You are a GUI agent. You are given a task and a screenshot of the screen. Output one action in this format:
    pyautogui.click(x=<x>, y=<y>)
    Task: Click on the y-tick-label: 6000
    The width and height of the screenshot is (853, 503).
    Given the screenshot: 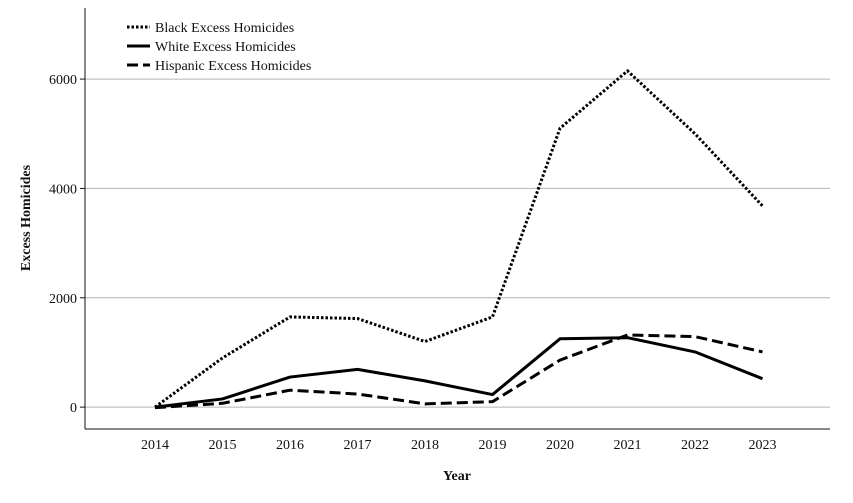 What is the action you would take?
    pyautogui.click(x=63, y=80)
    